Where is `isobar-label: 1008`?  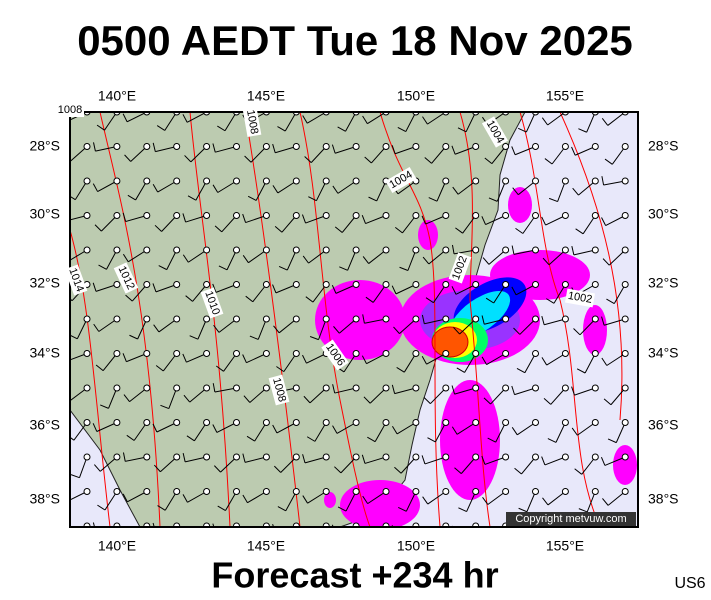
isobar-label: 1008 is located at coordinates (252, 122).